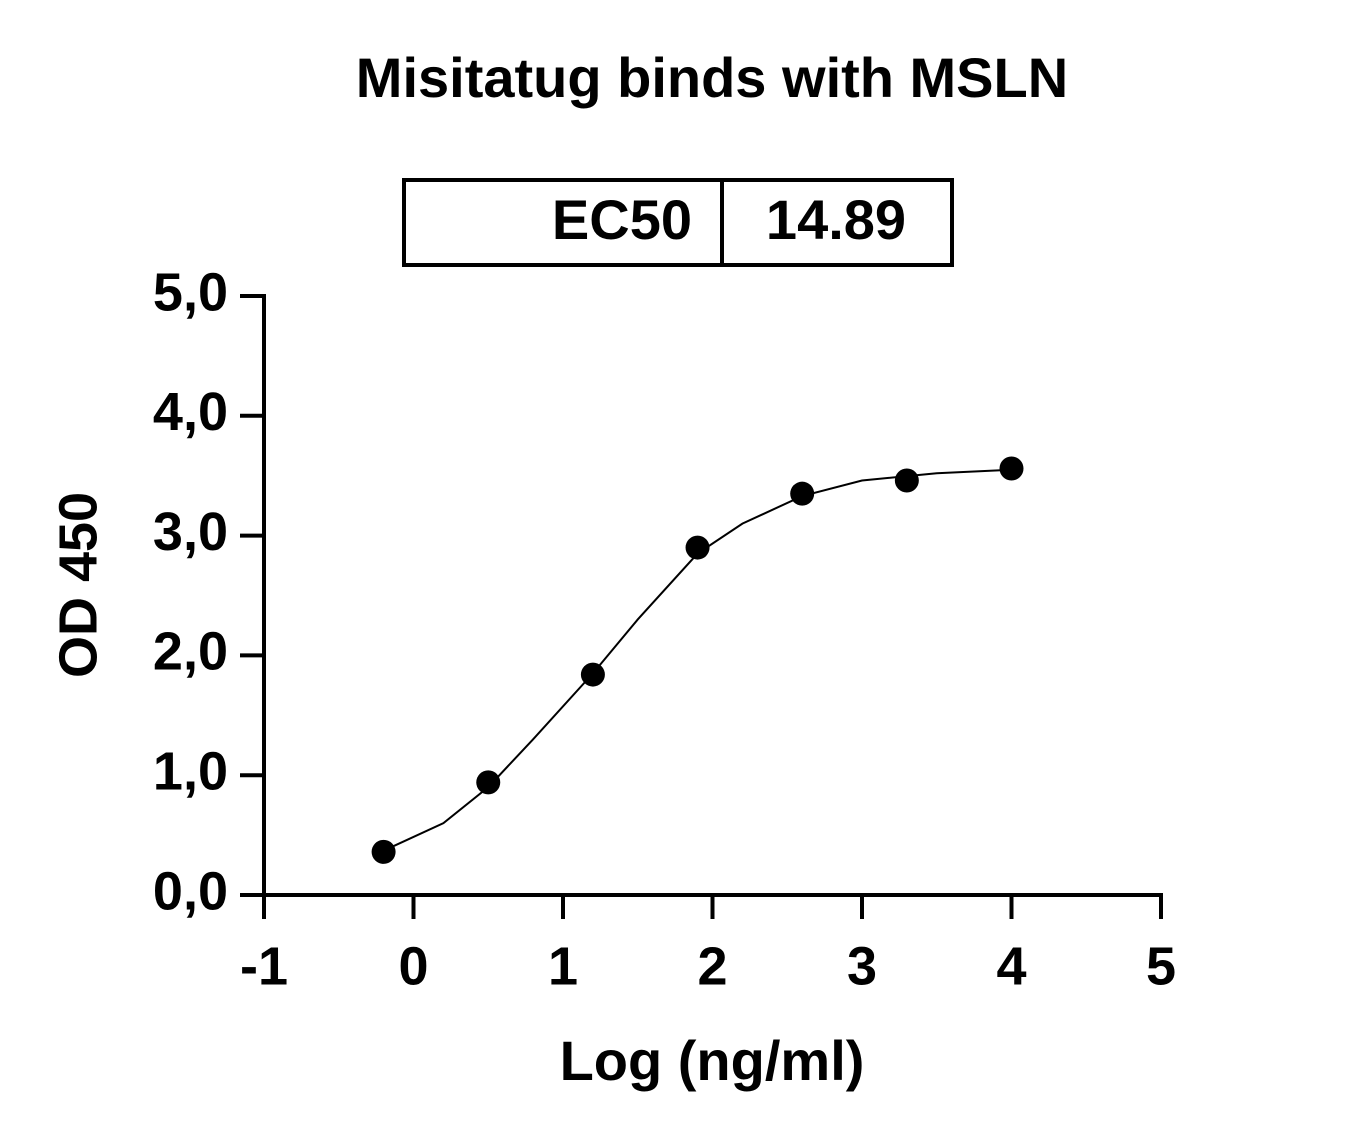 Image resolution: width=1362 pixels, height=1142 pixels. What do you see at coordinates (264, 966) in the screenshot?
I see `x-tick-label: -1` at bounding box center [264, 966].